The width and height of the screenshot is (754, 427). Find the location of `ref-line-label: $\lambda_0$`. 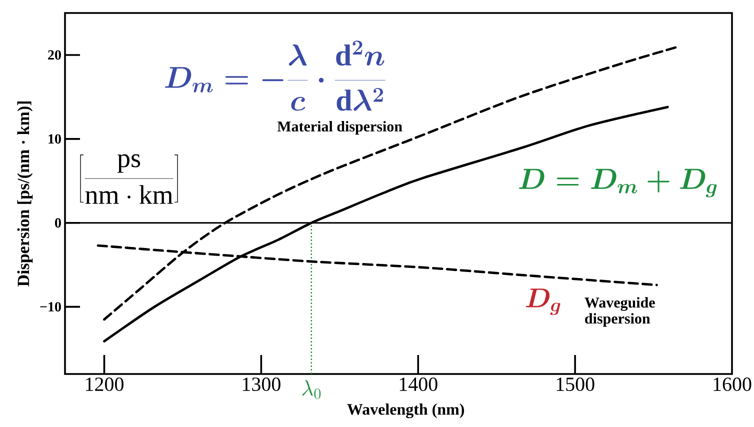

ref-line-label: $\lambda_0$ is located at coordinates (311, 390).